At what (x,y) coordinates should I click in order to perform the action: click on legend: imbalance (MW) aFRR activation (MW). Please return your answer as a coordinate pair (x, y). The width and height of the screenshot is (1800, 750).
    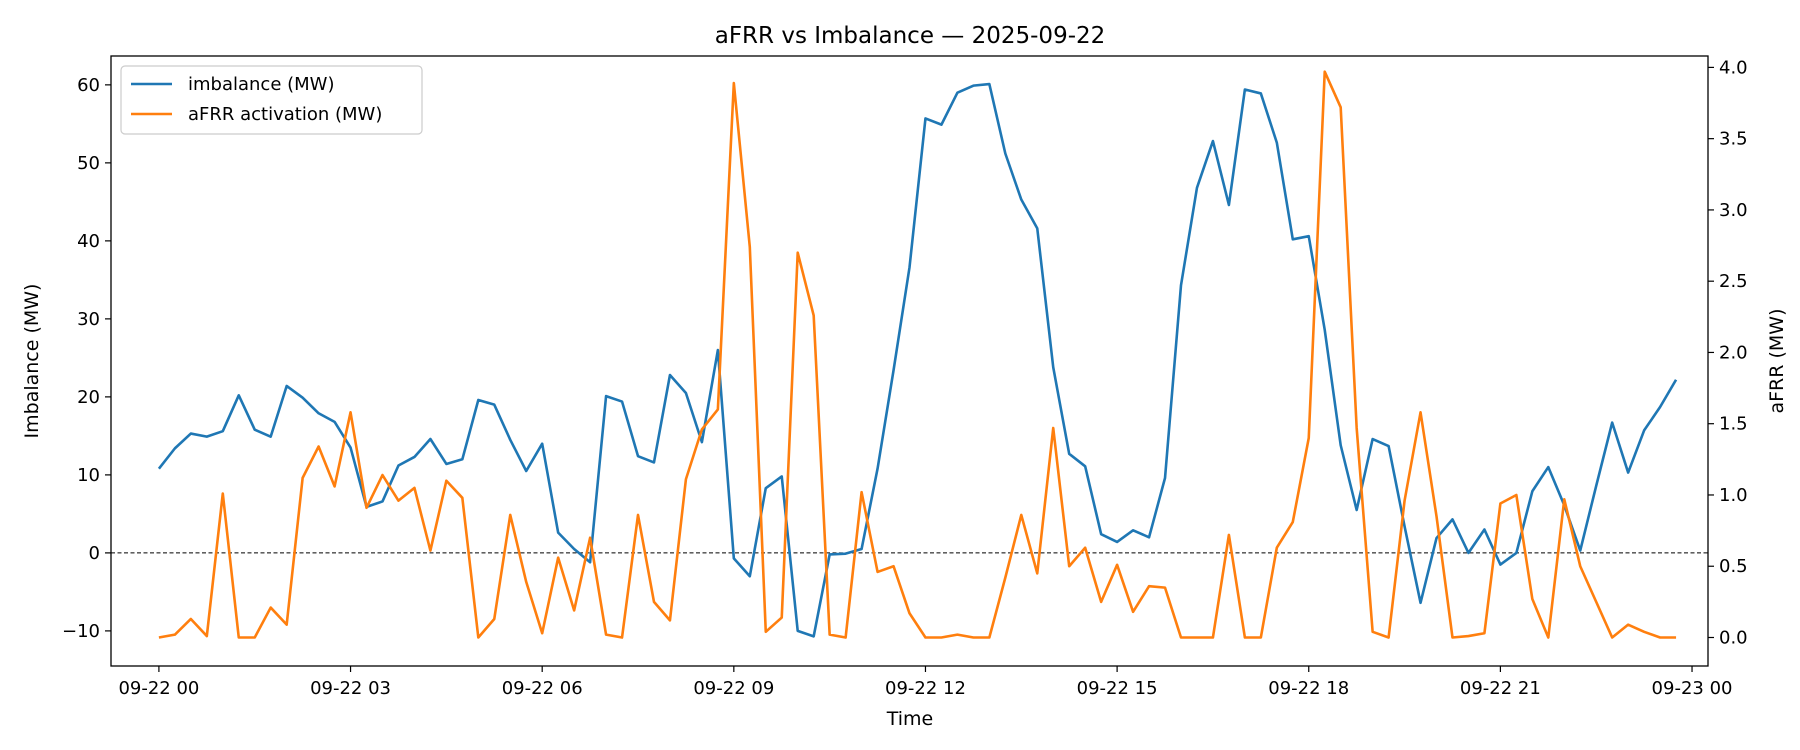
    Looking at the image, I should click on (271, 100).